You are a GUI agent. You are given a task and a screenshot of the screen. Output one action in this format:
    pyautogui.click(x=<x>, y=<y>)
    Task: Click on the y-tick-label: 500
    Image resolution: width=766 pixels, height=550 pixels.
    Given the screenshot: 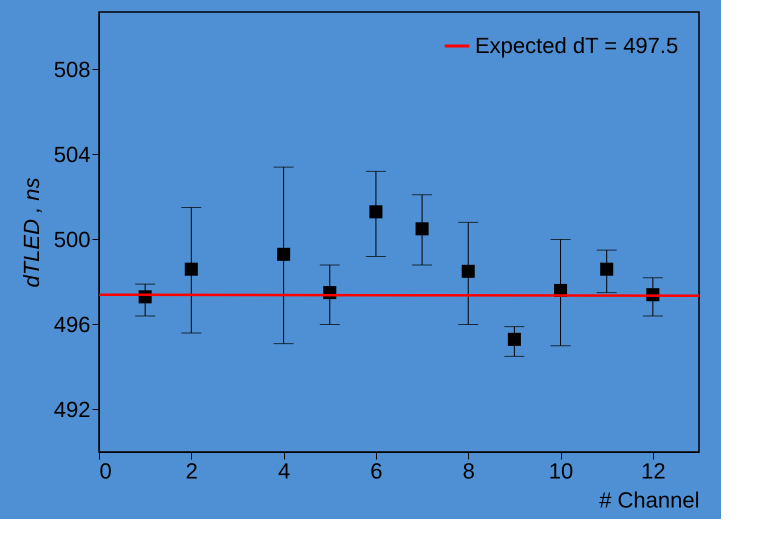 What is the action you would take?
    pyautogui.click(x=72, y=239)
    